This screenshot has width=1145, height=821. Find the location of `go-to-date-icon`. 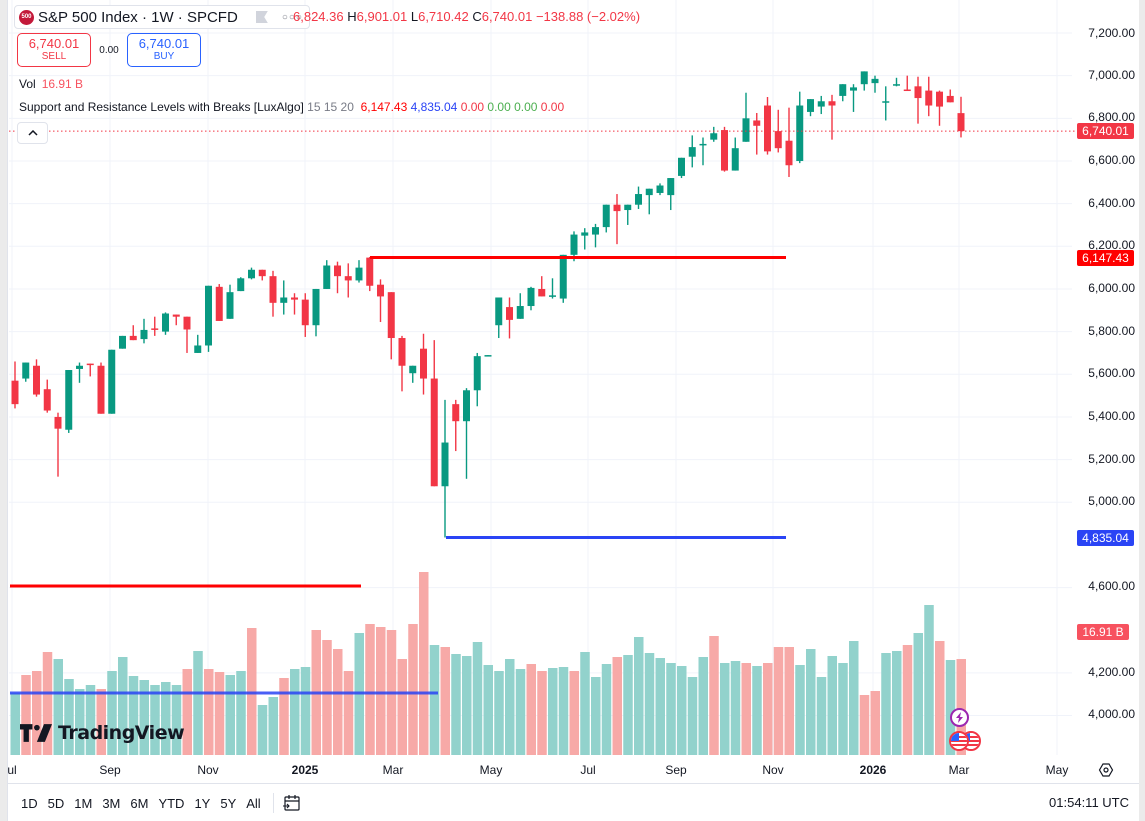

go-to-date-icon is located at coordinates (292, 803).